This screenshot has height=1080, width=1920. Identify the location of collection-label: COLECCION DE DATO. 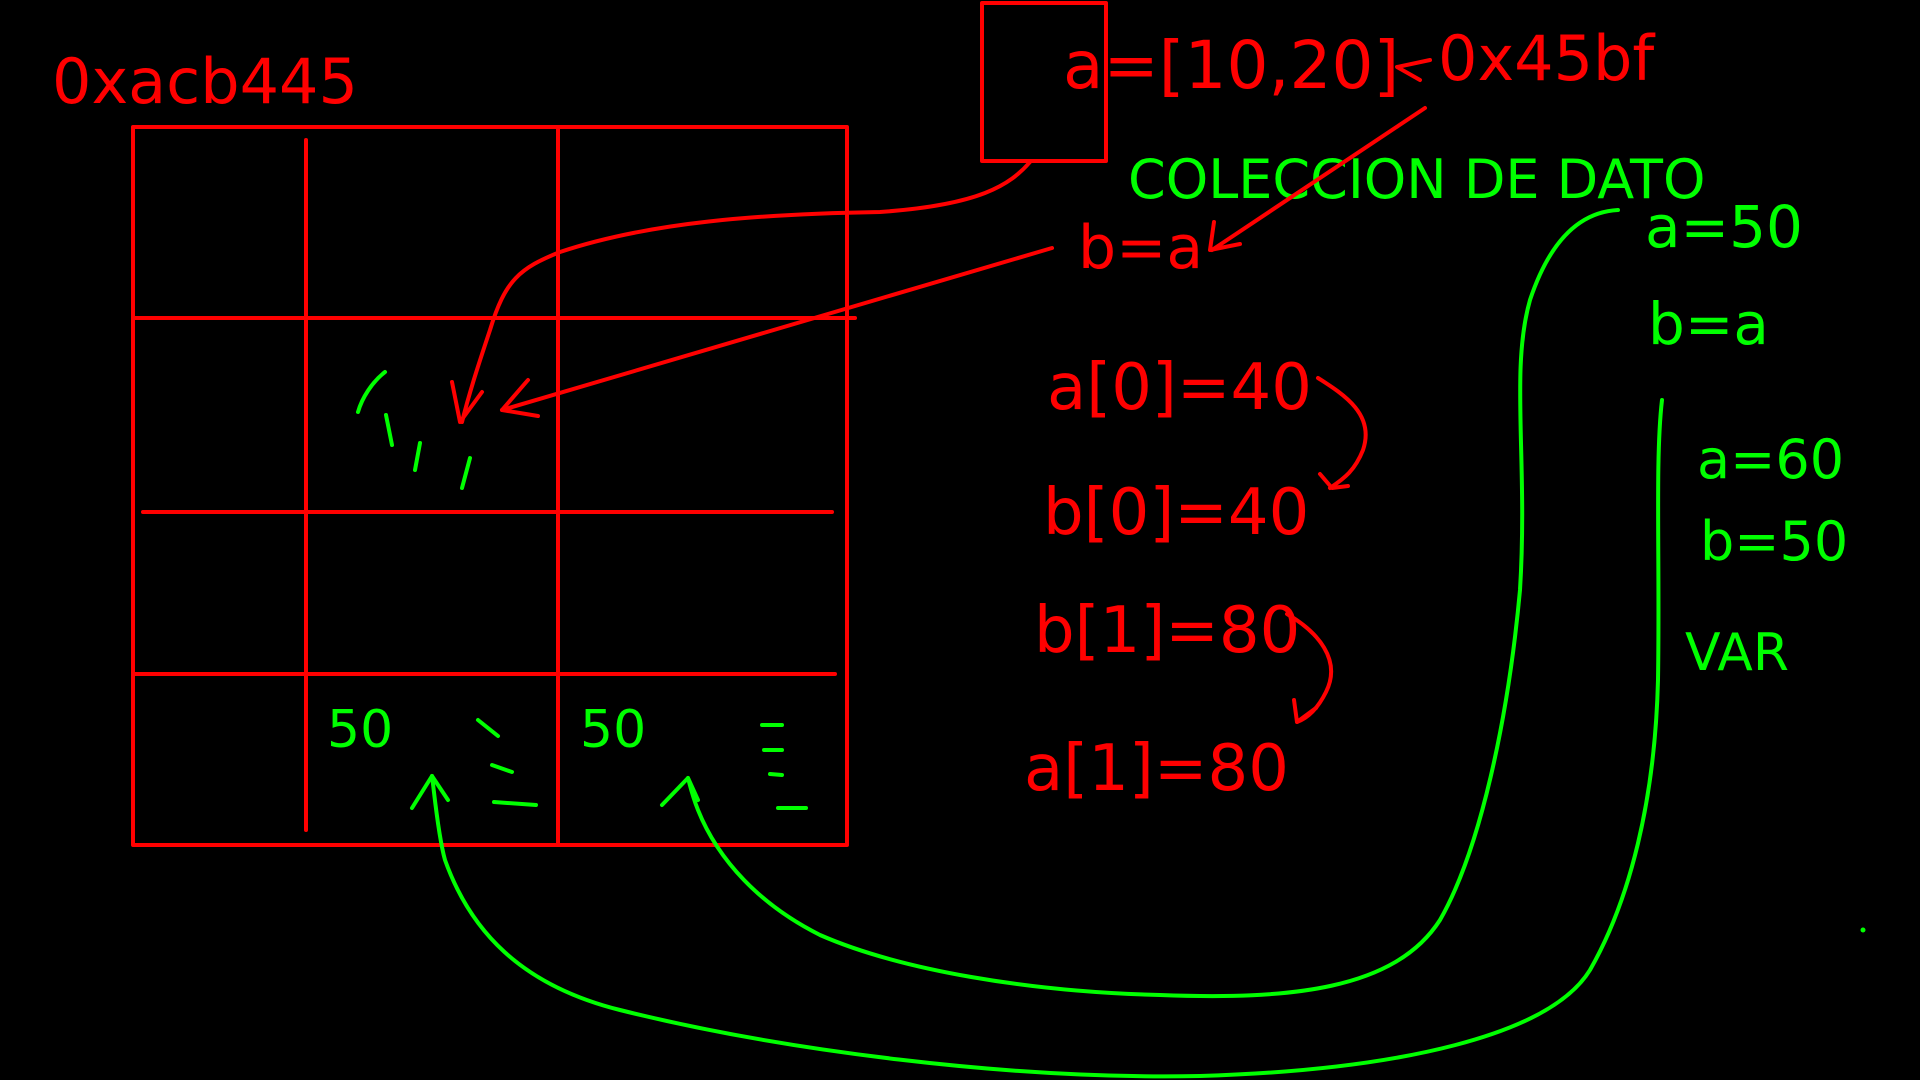
(1417, 179).